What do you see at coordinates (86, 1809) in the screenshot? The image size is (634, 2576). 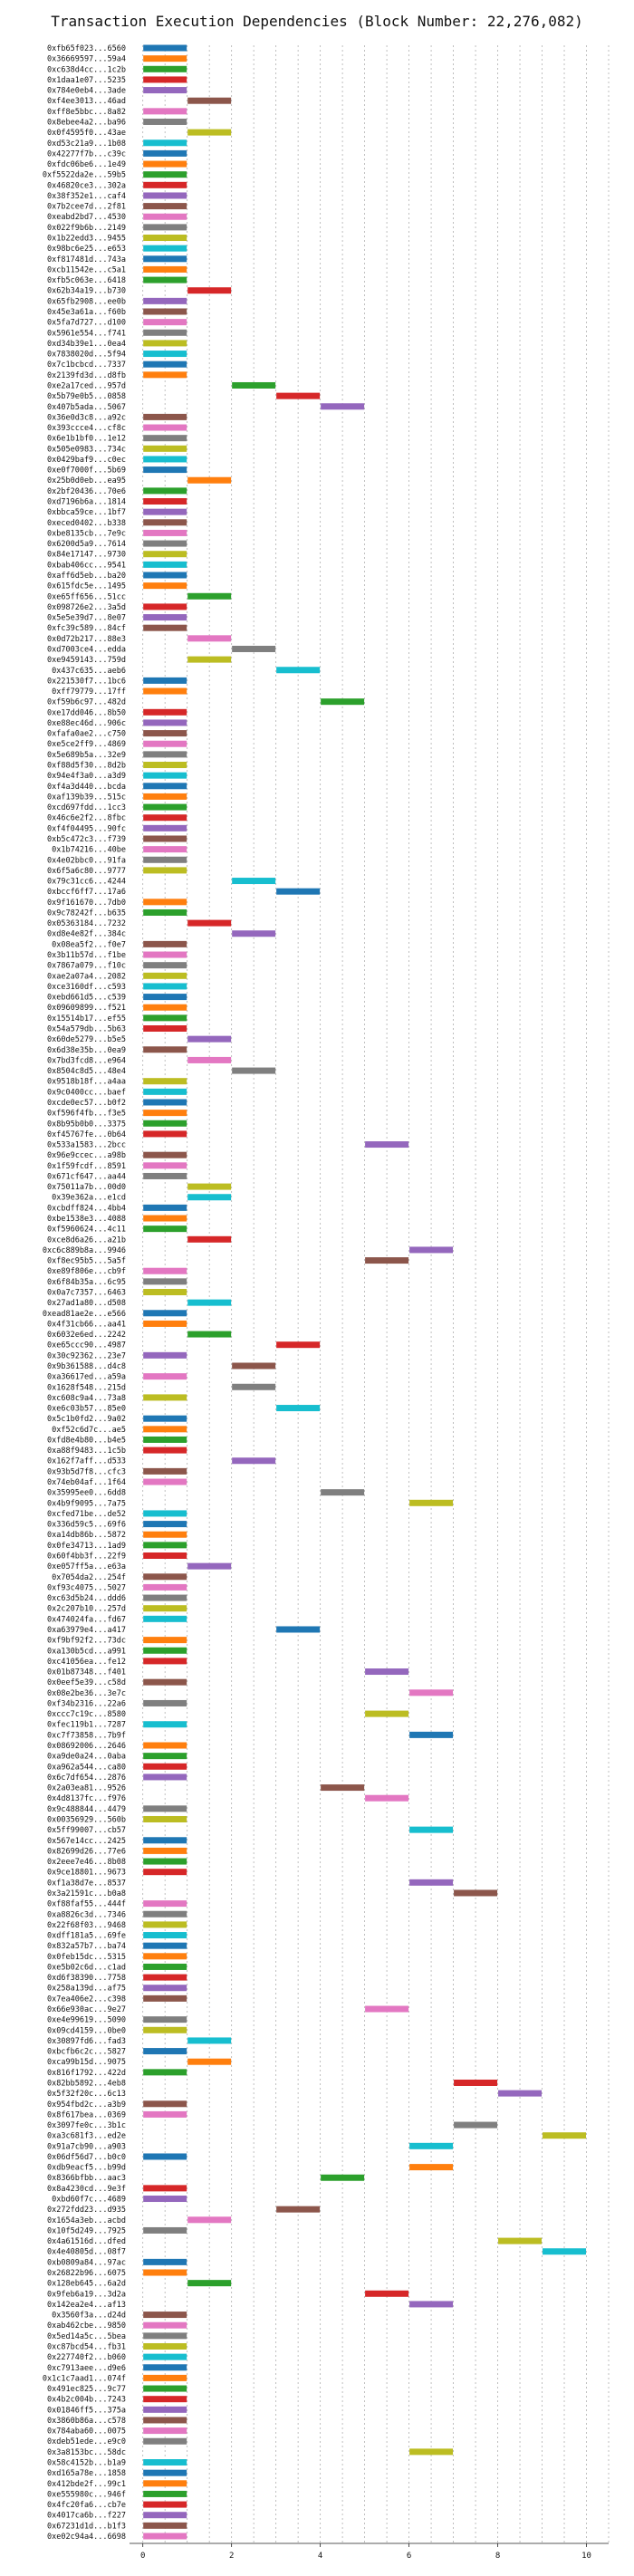 I see `tx-label: 0x9c488844...4479` at bounding box center [86, 1809].